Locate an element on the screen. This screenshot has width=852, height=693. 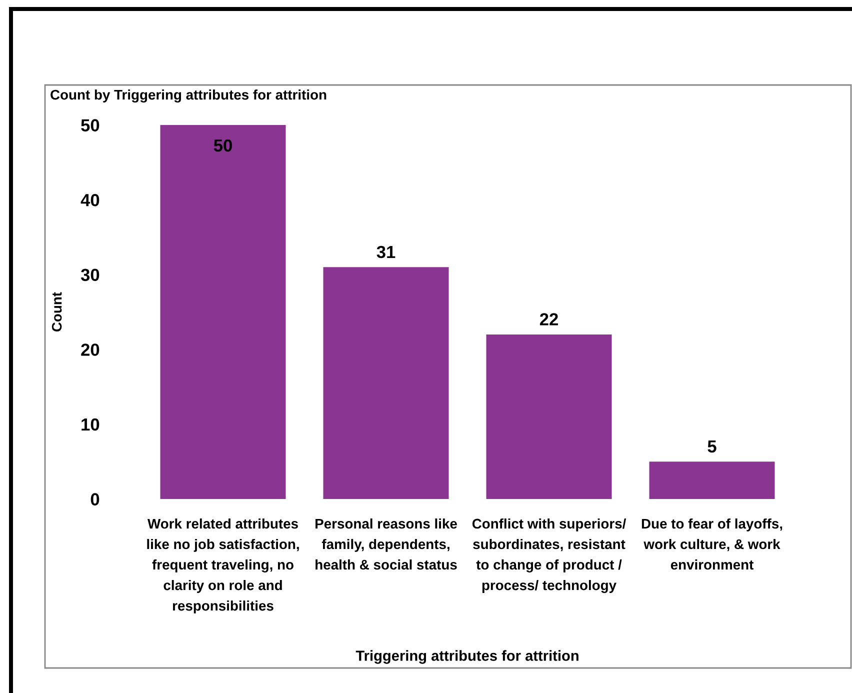
data-label: 22 is located at coordinates (549, 319).